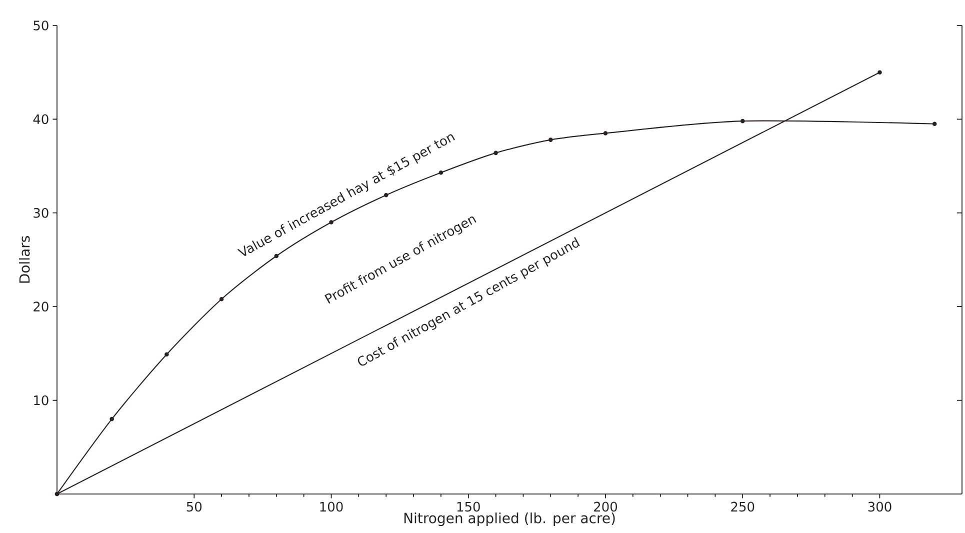 This screenshot has width=965, height=533. I want to click on y-tick-label: 40, so click(40, 119).